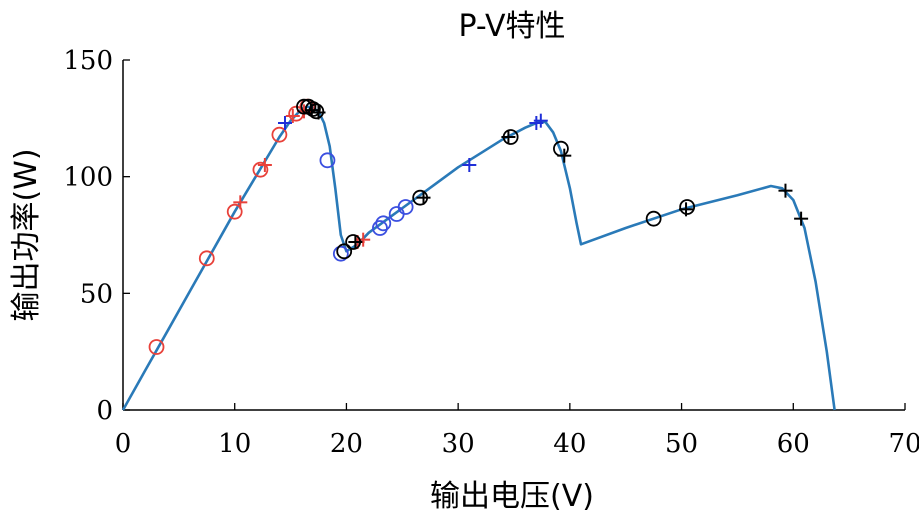  Describe the element at coordinates (569, 444) in the screenshot. I see `x-tick-label: 40` at that location.